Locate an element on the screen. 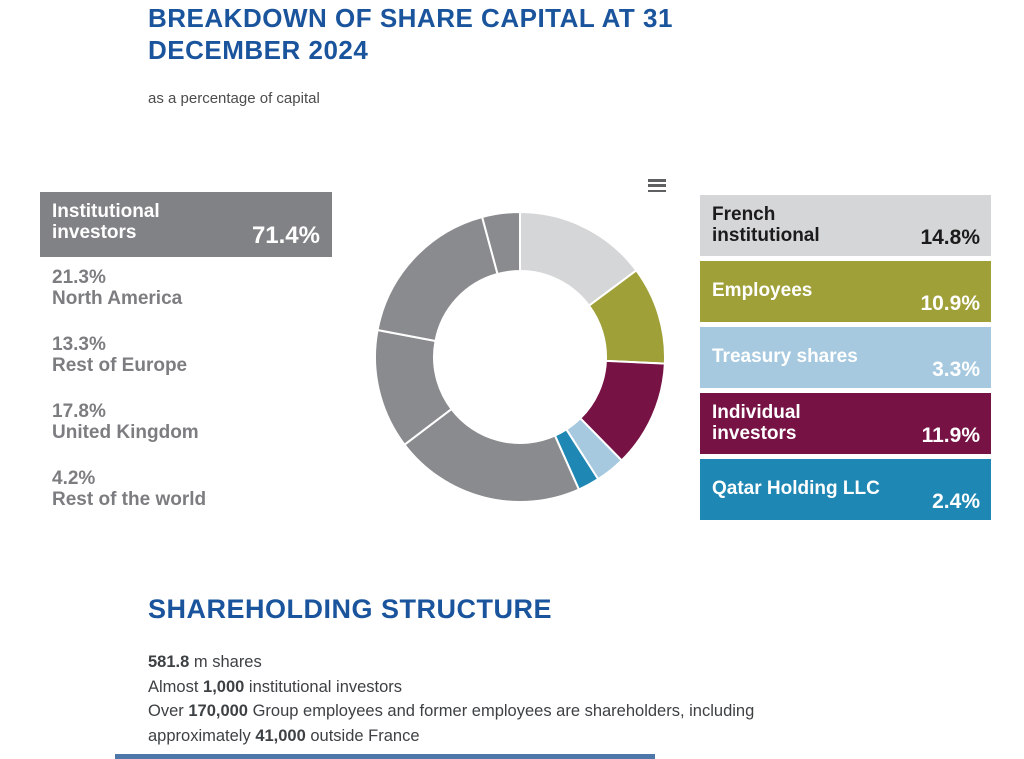  legend-institutional-investors: Institutional investors 71.4% is located at coordinates (186, 224).